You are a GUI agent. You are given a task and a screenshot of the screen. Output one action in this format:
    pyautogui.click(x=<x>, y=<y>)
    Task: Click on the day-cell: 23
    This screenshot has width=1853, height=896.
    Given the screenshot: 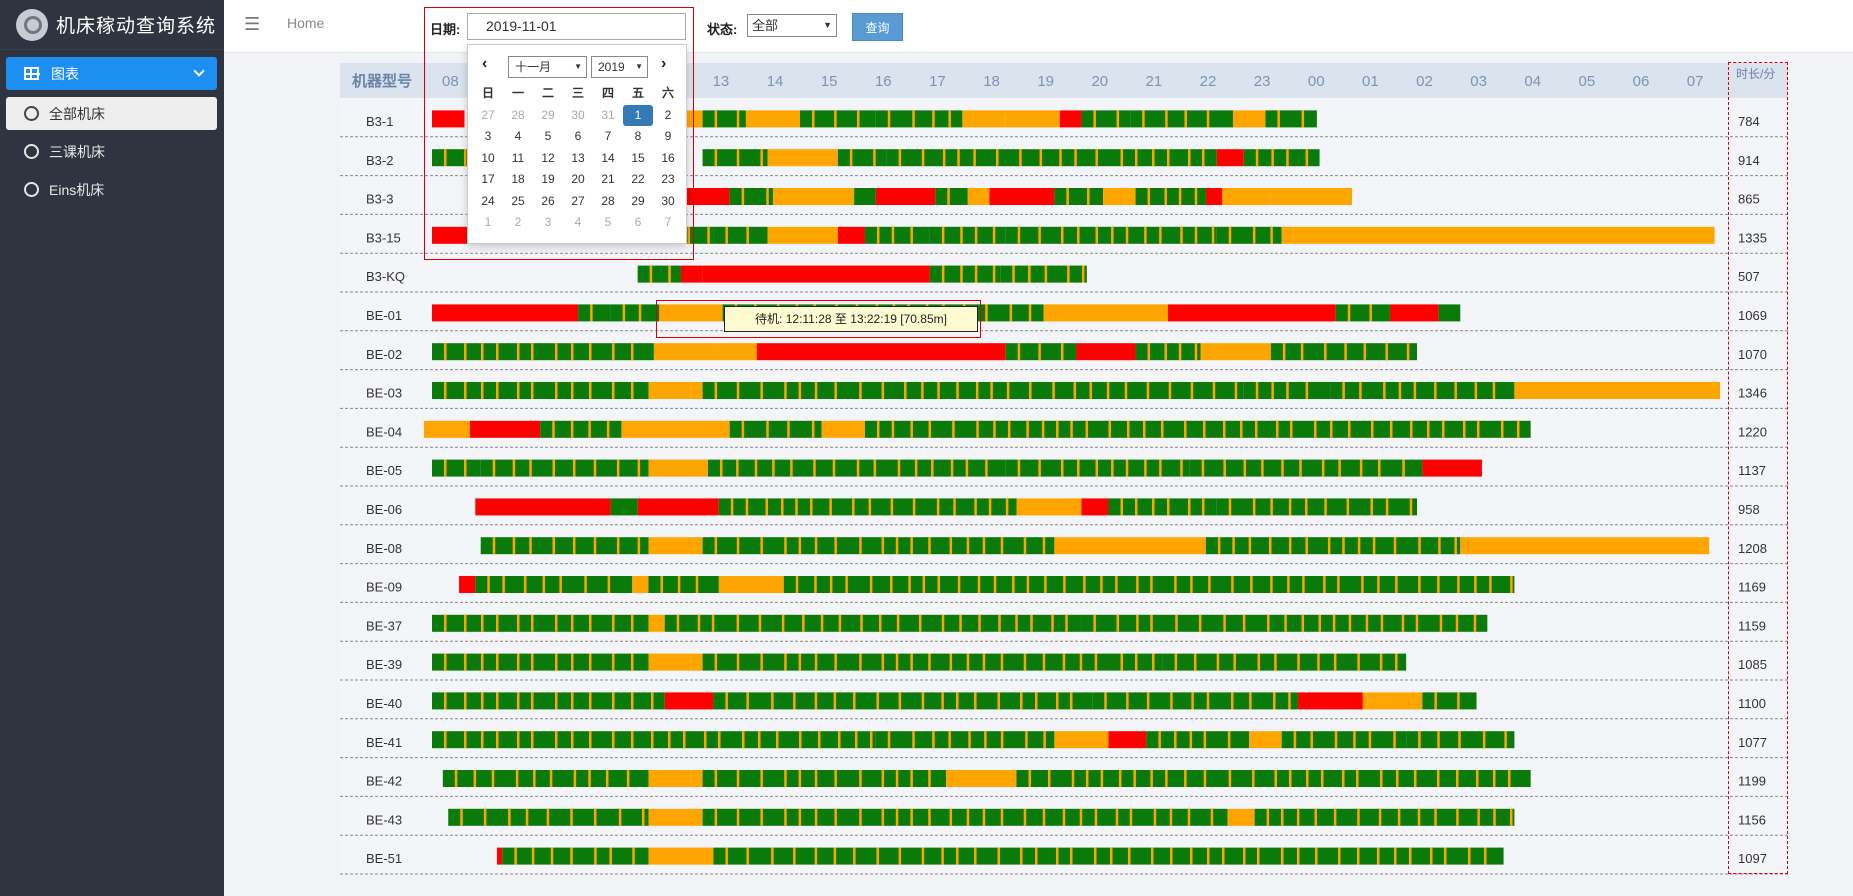 What is the action you would take?
    pyautogui.click(x=668, y=179)
    